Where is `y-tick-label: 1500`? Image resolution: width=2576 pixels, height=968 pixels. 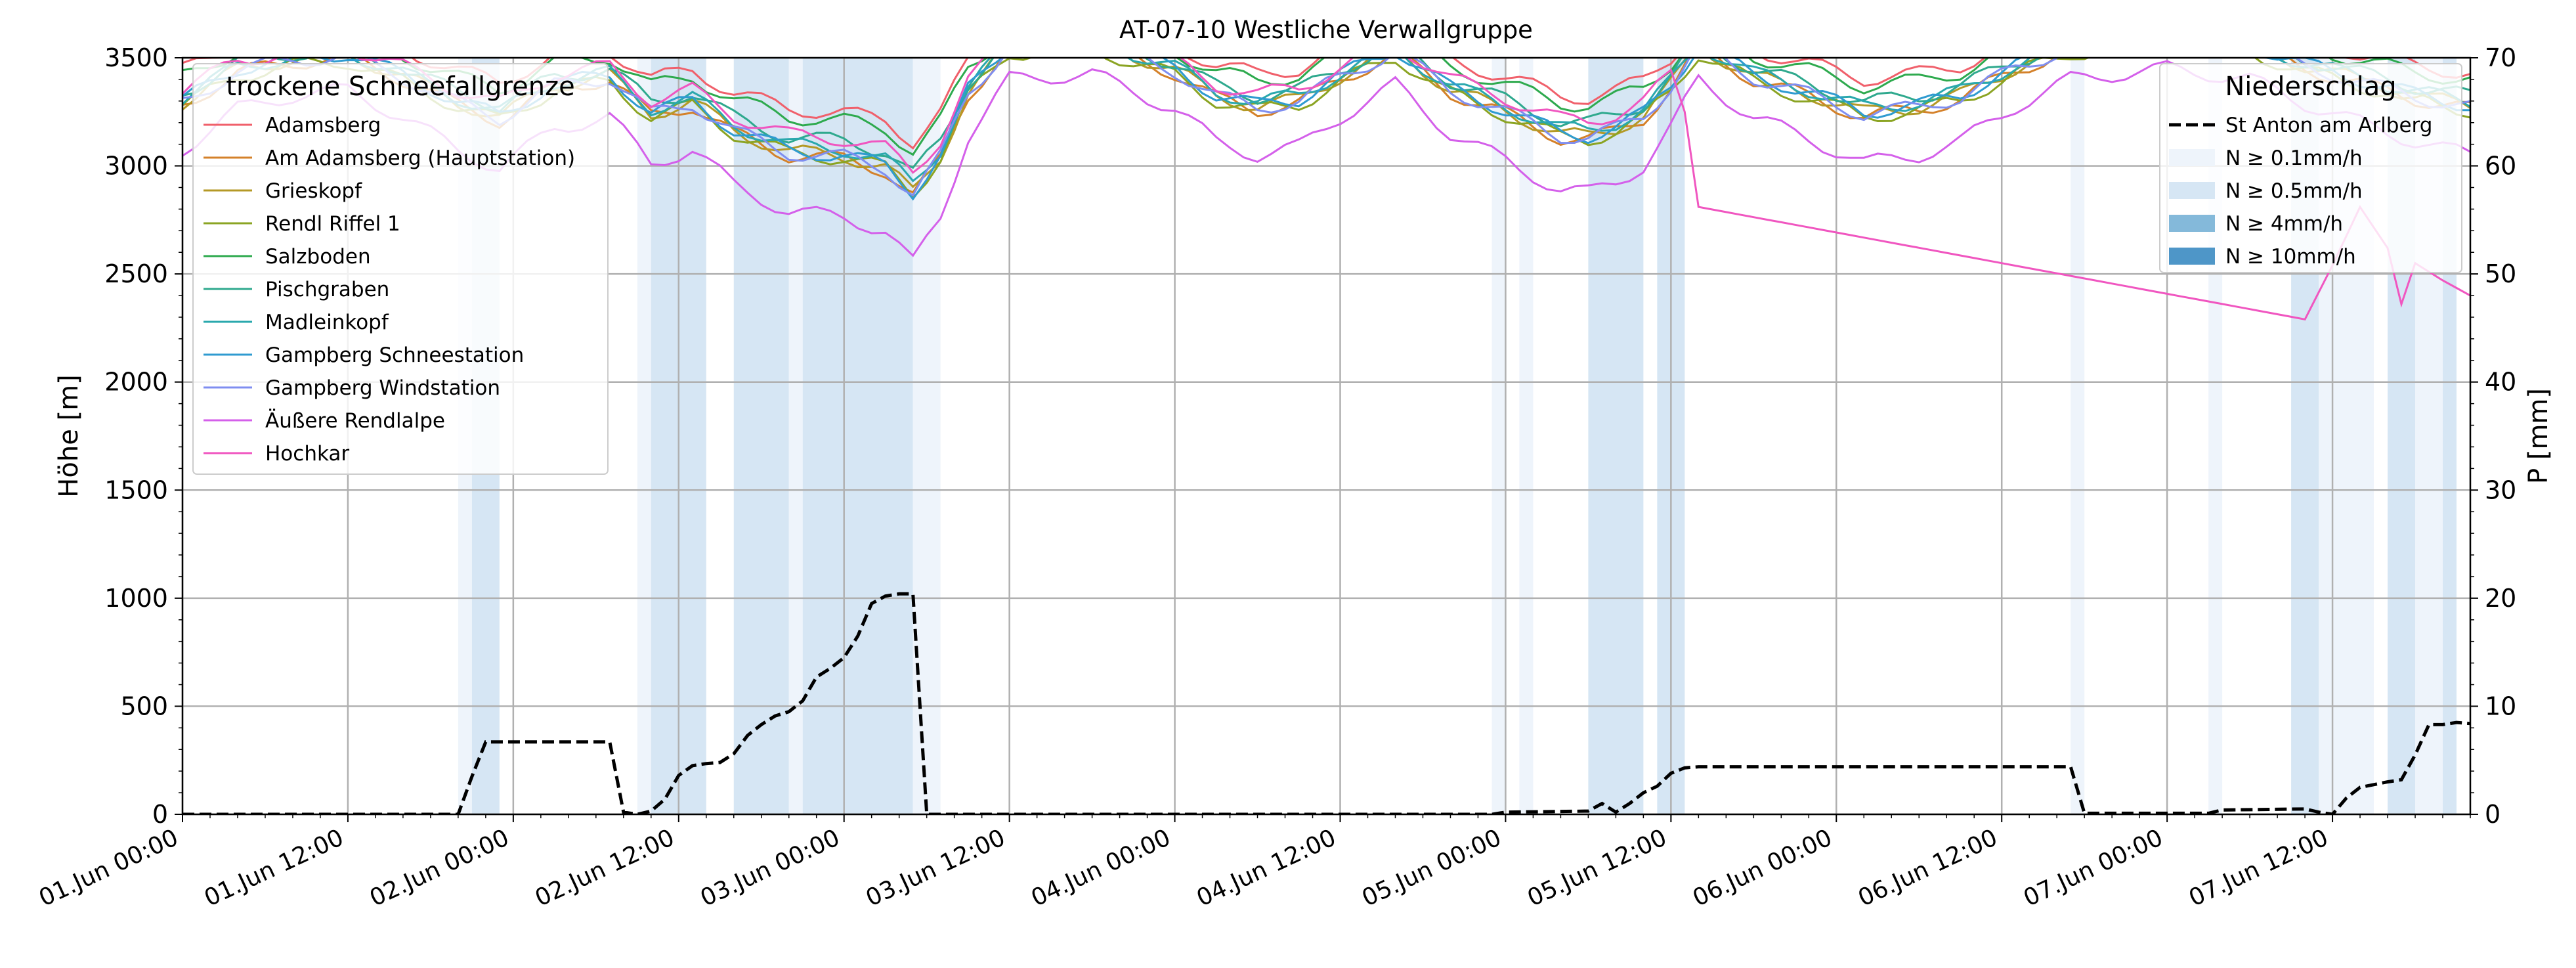 y-tick-label: 1500 is located at coordinates (136, 489).